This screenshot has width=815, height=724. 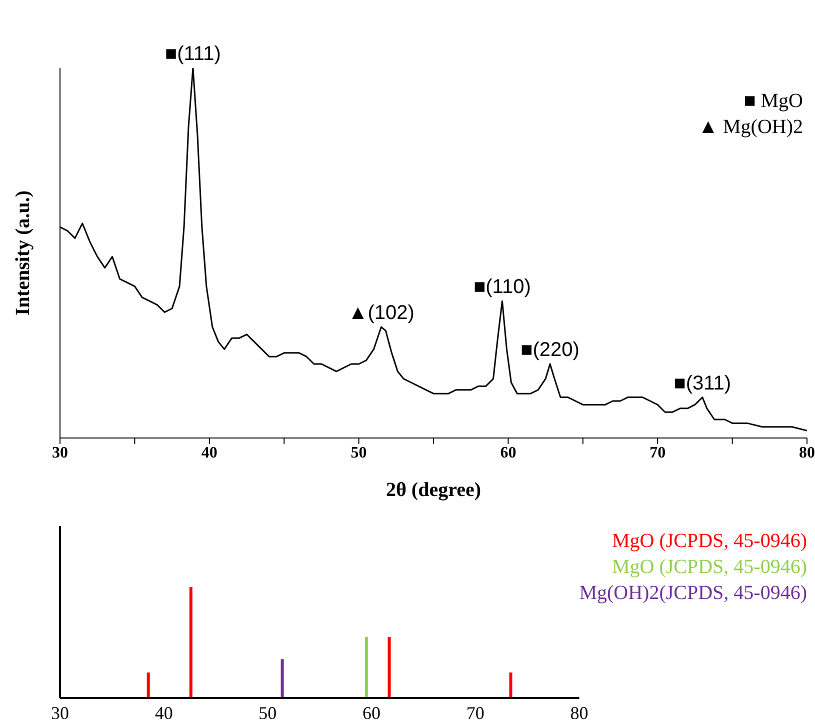 I want to click on annotation: ▲ Mg(OH)2, so click(x=750, y=127).